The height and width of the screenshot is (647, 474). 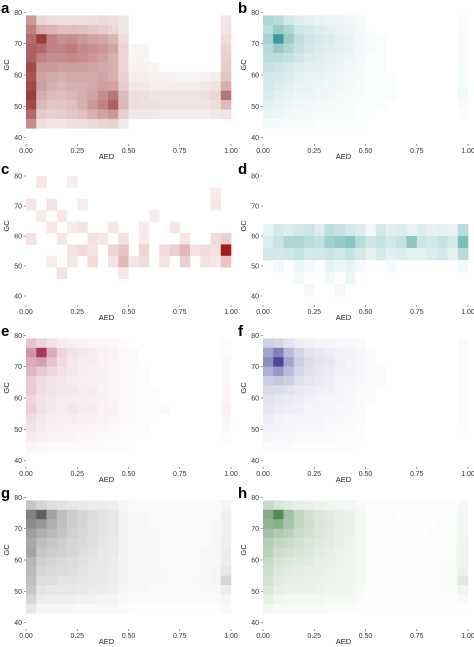 I want to click on panel-letter: f, so click(x=240, y=331).